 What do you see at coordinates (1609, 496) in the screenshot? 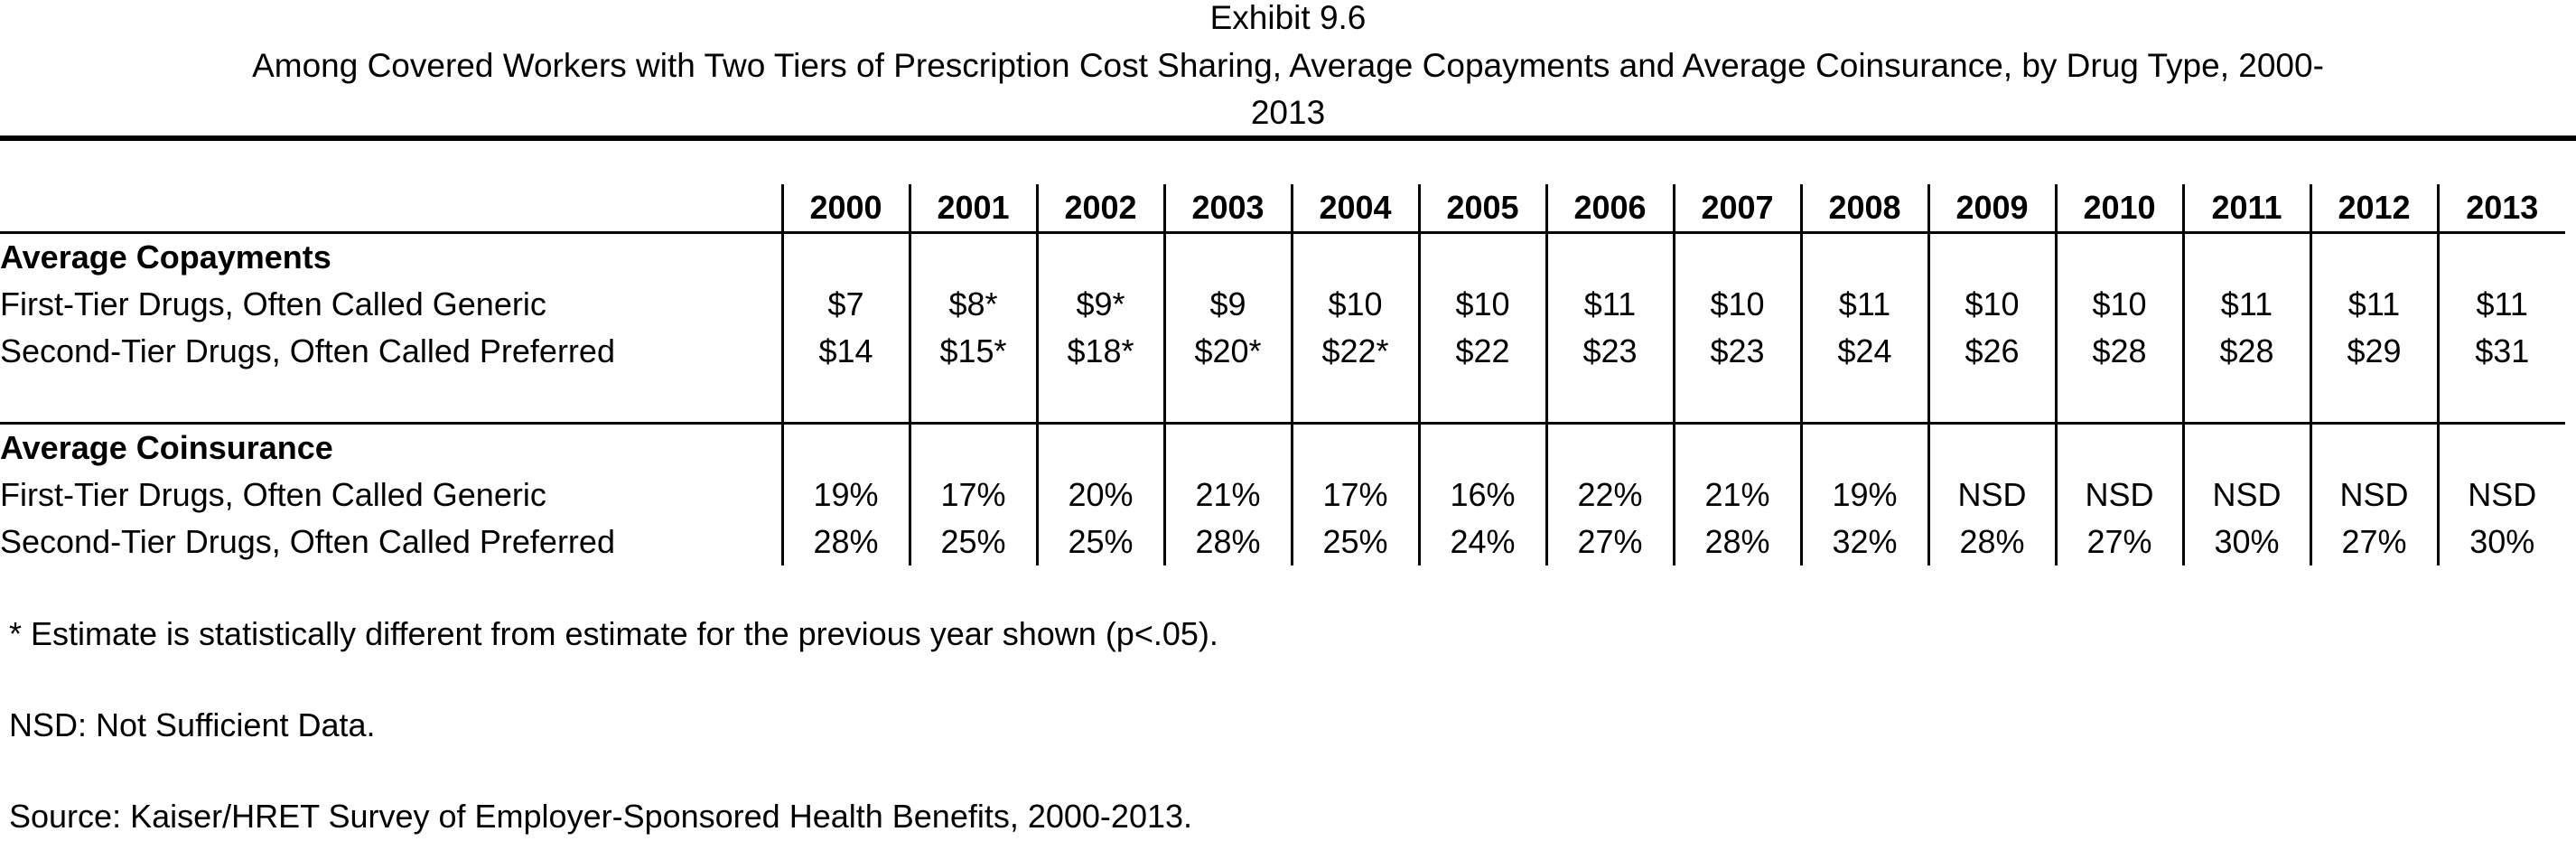
I see `value-cell: 22%` at bounding box center [1609, 496].